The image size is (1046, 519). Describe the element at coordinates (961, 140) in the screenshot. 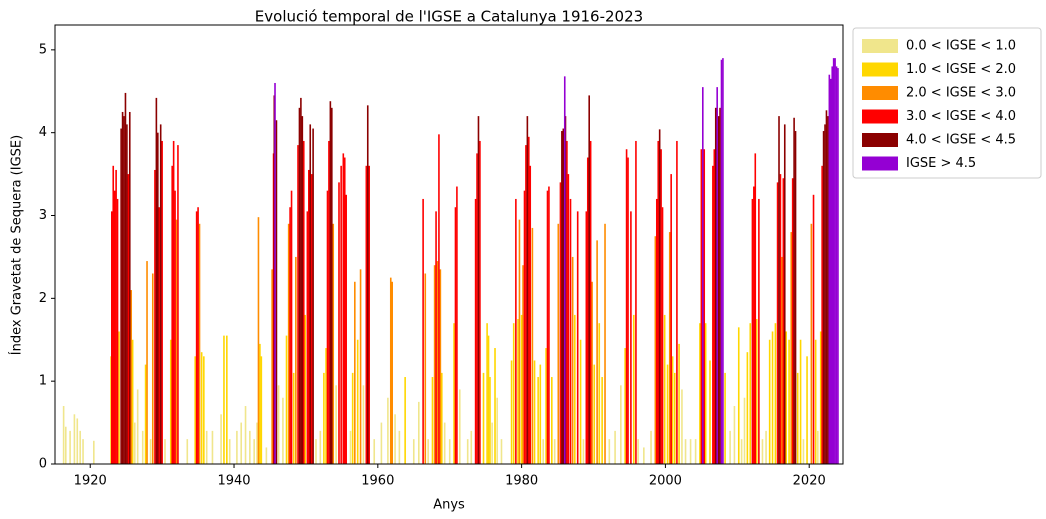

I see `legend-label: 4.0 < IGSE < 4.5` at that location.